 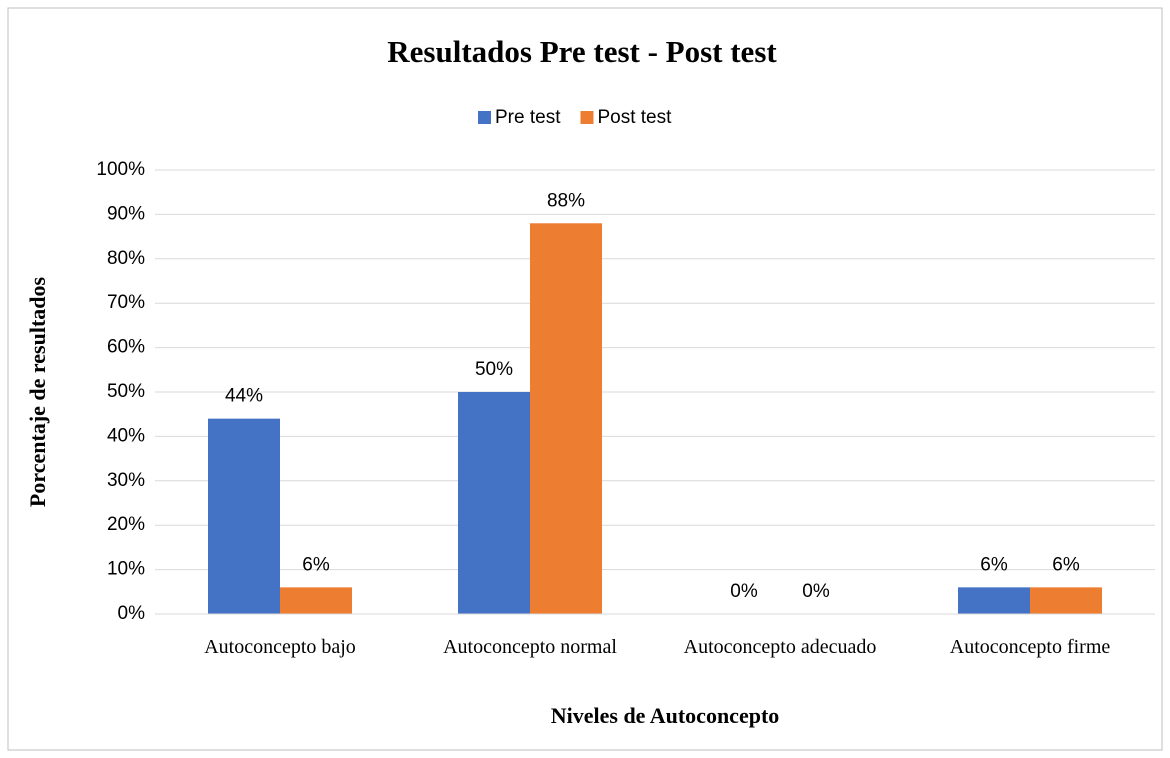 I want to click on y-tick-label: 0%, so click(x=132, y=613).